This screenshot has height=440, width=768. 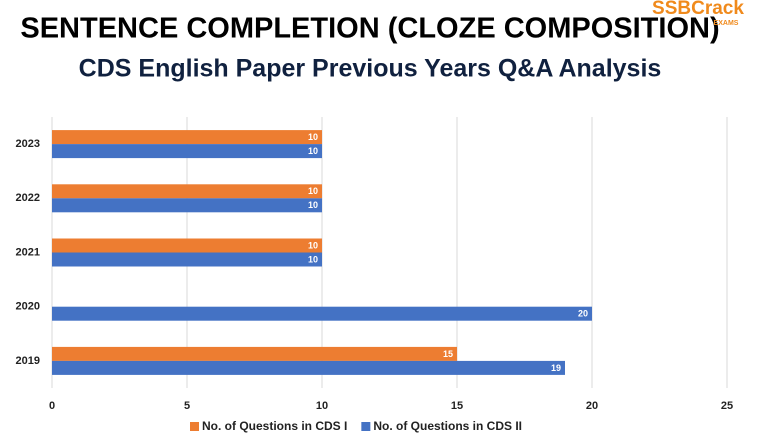 What do you see at coordinates (52, 406) in the screenshot?
I see `x-tick-label: 0` at bounding box center [52, 406].